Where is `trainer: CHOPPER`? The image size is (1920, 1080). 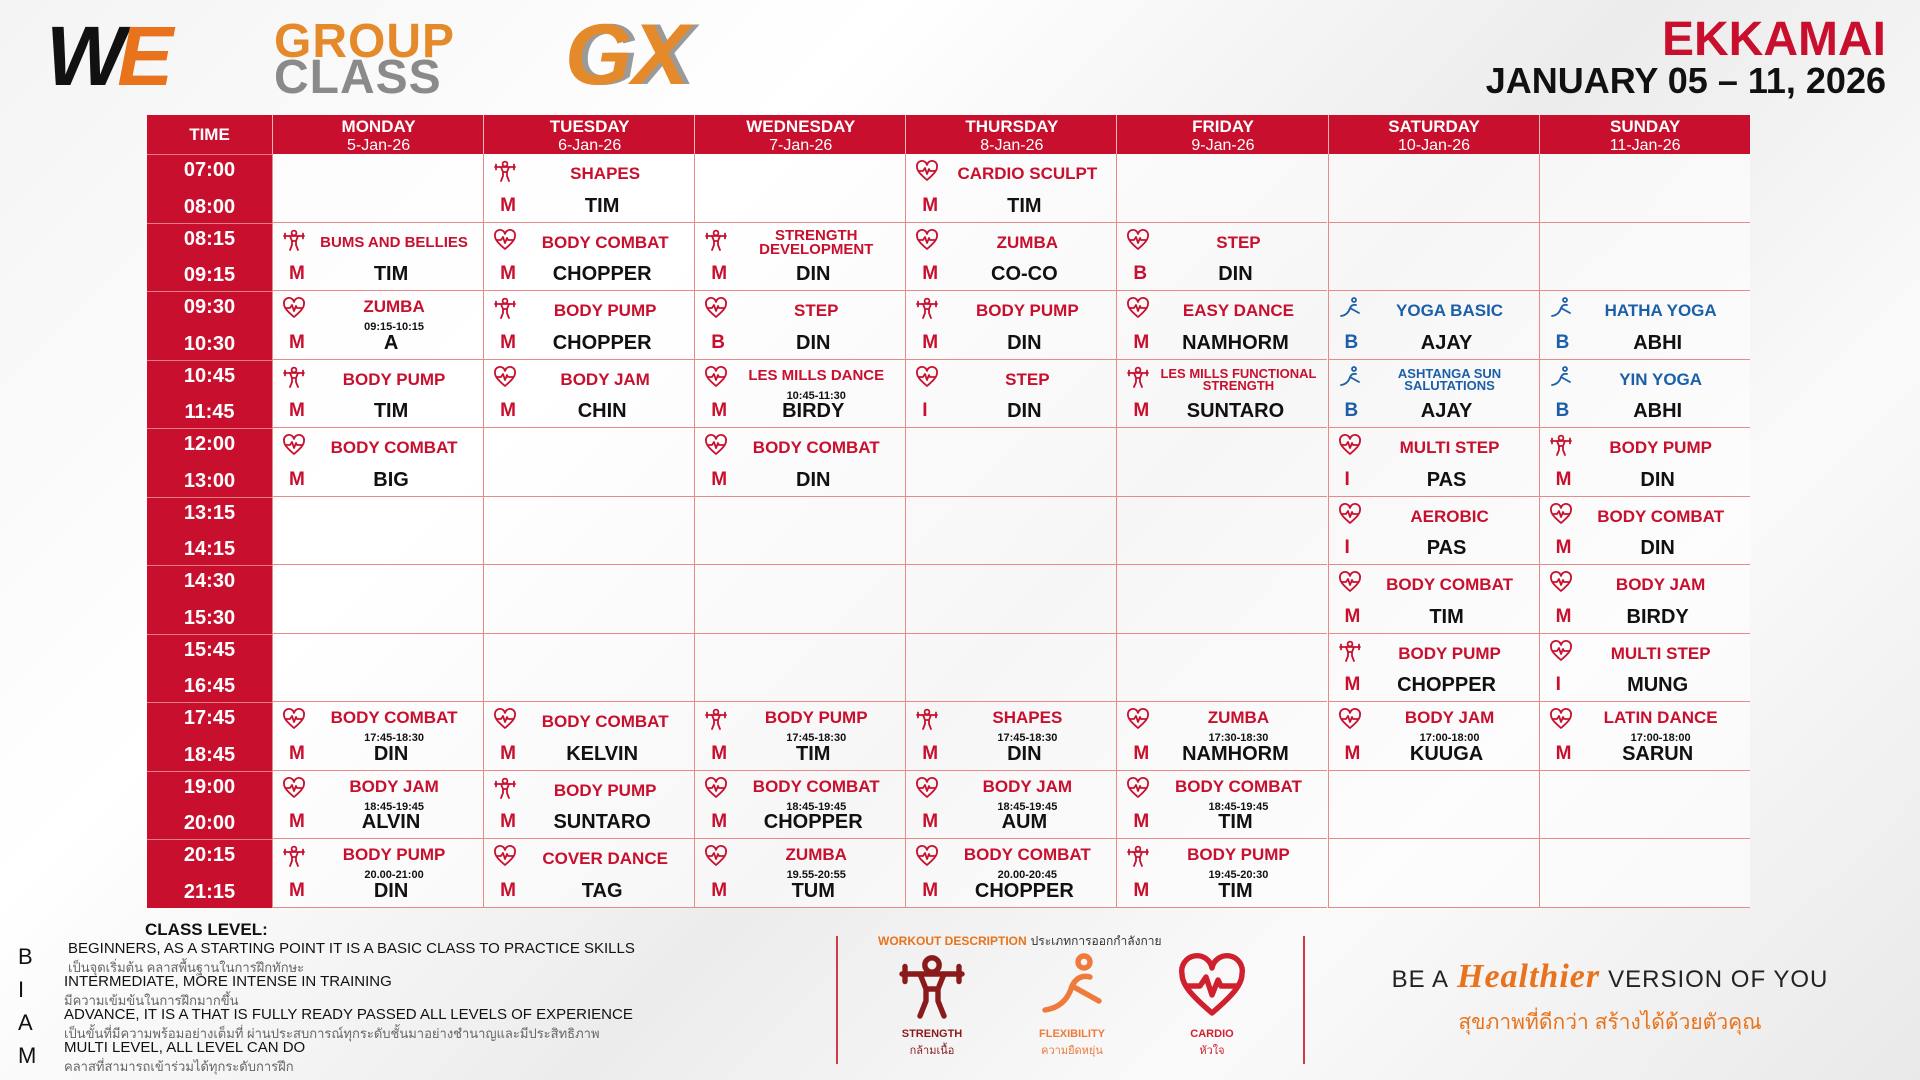 trainer: CHOPPER is located at coordinates (602, 274).